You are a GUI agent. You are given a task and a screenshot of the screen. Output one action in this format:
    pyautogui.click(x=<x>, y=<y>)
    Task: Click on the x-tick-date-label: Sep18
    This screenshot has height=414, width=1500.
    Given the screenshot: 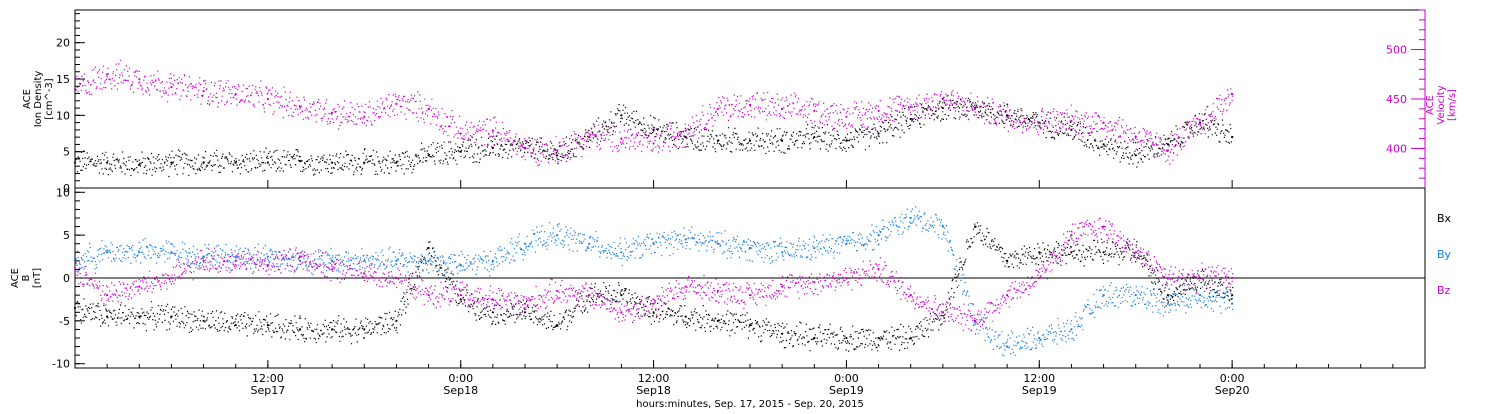 What is the action you would take?
    pyautogui.click(x=653, y=390)
    